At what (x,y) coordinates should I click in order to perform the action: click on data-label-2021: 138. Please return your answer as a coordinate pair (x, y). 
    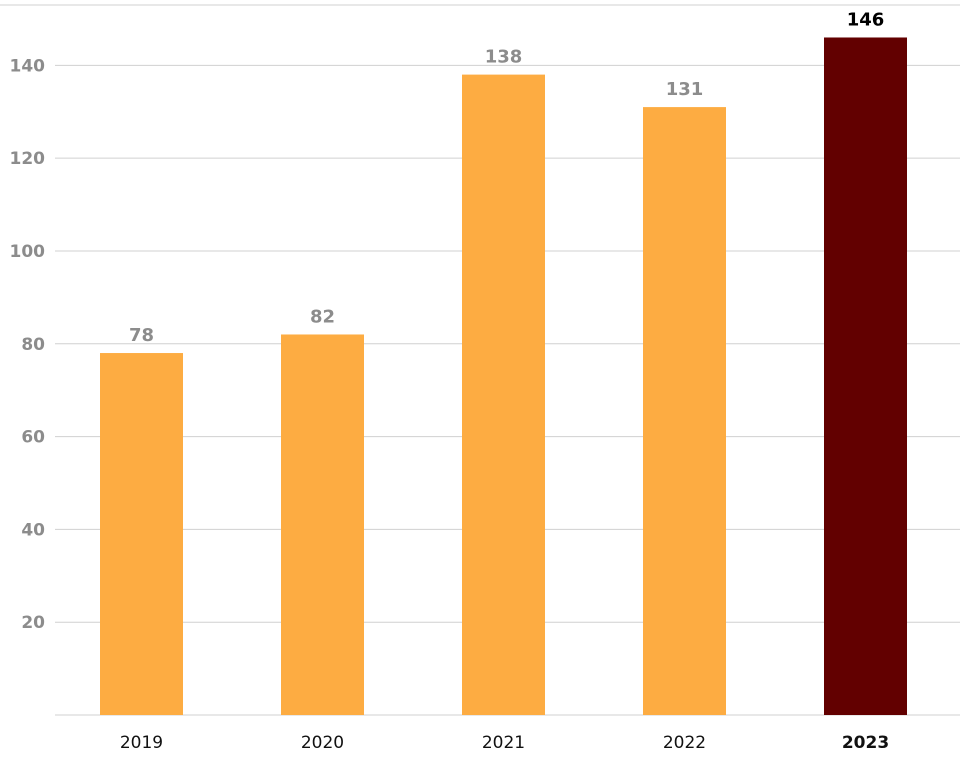
    Looking at the image, I should click on (504, 57).